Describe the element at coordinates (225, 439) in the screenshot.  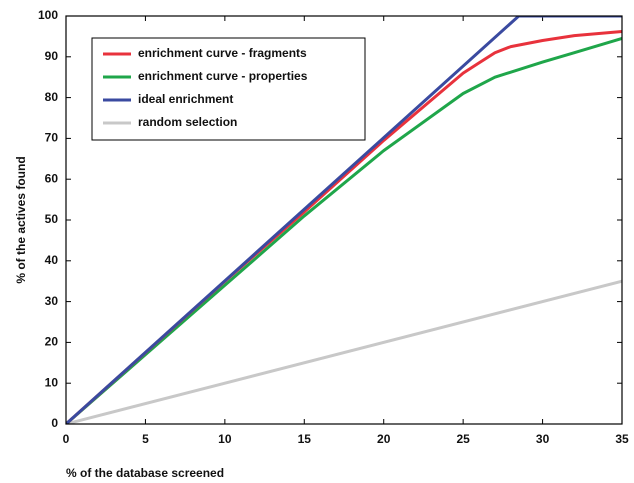
I see `x-tick-label: 10` at that location.